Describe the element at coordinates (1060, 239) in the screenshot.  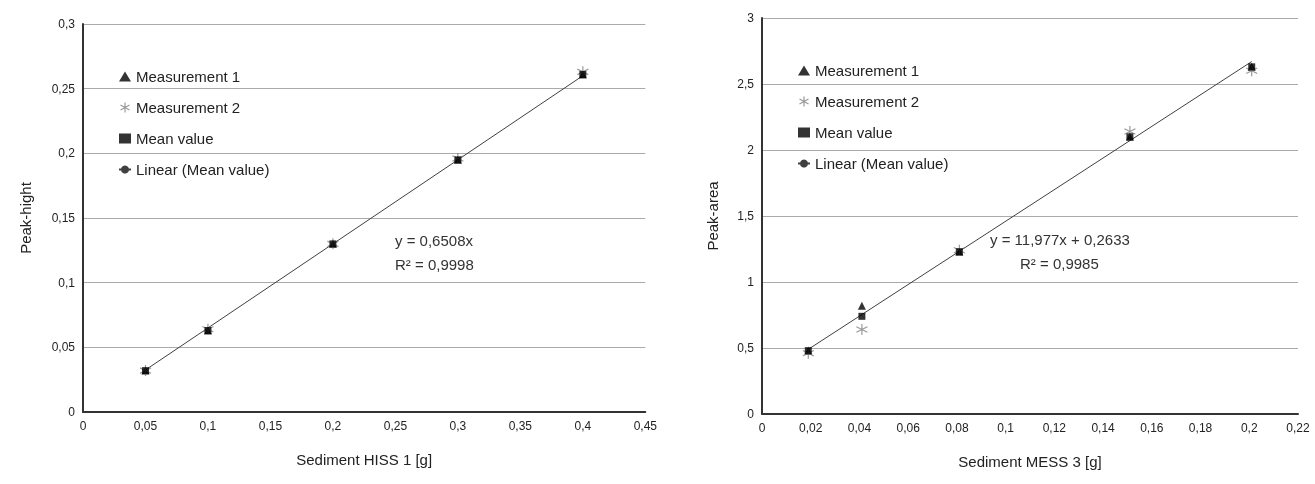
I see `annotation: y = 11,977x + 0,2633` at that location.